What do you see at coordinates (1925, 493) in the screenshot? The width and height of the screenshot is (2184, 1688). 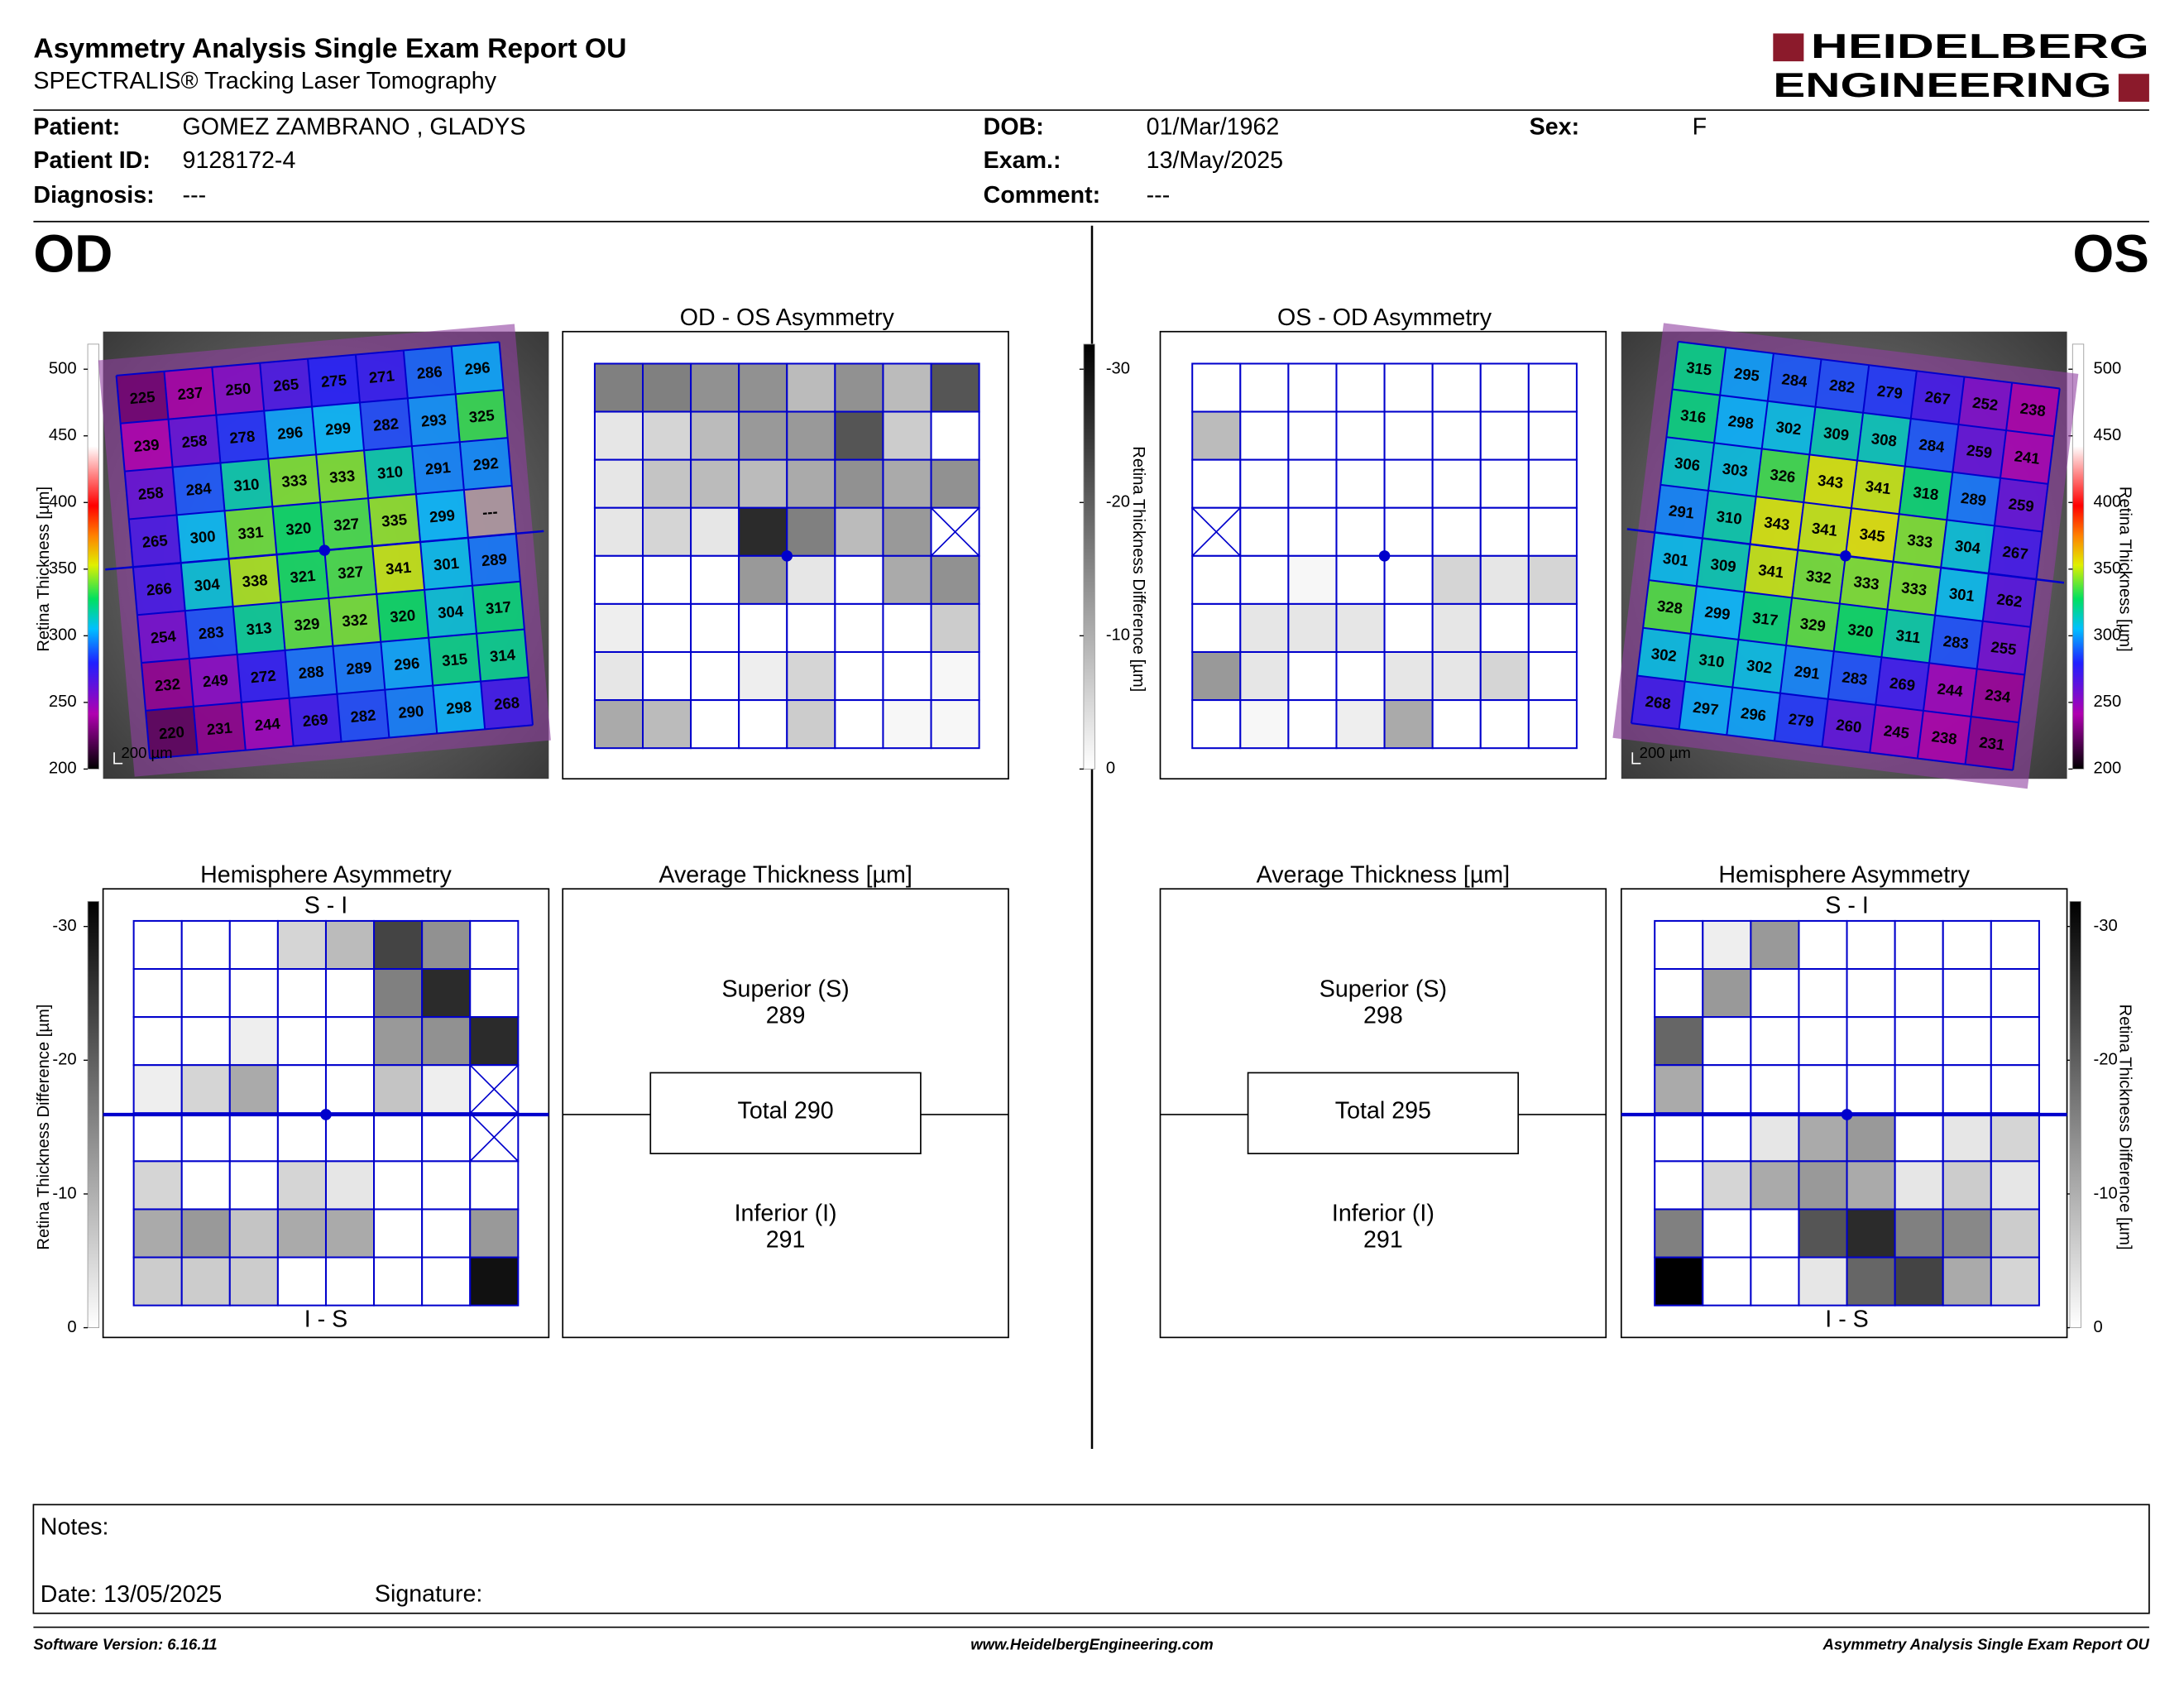 I see `thickness-value: 318` at bounding box center [1925, 493].